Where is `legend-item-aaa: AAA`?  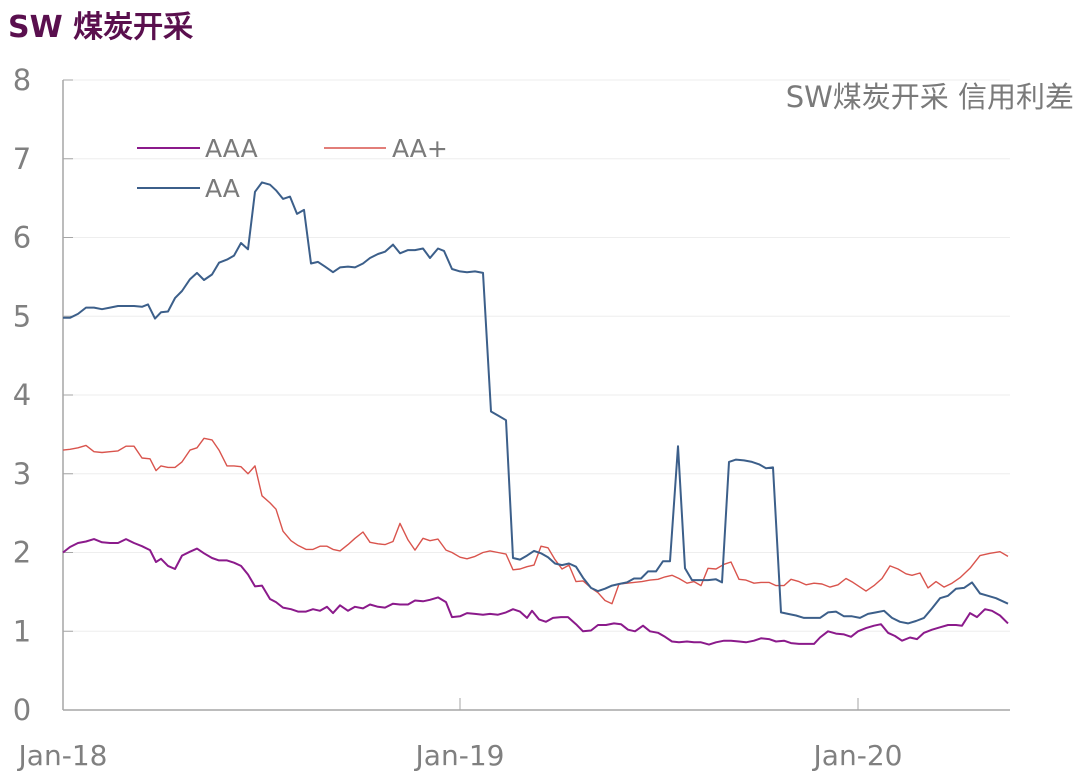 legend-item-aaa: AAA is located at coordinates (197, 148).